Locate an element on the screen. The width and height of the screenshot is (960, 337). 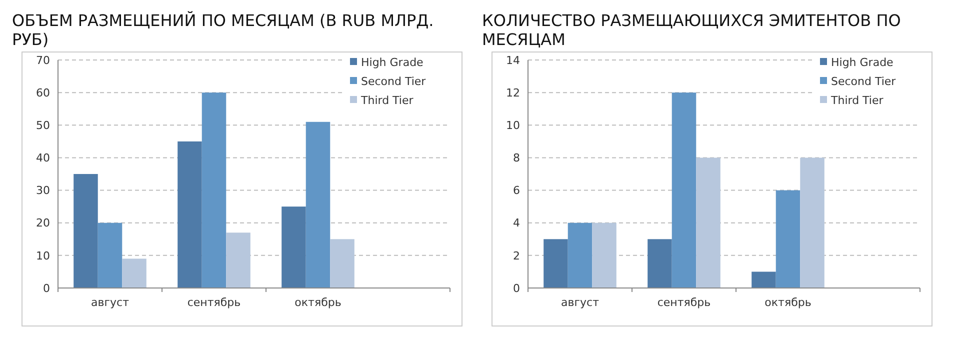
y-tick-label: 2 is located at coordinates (516, 255).